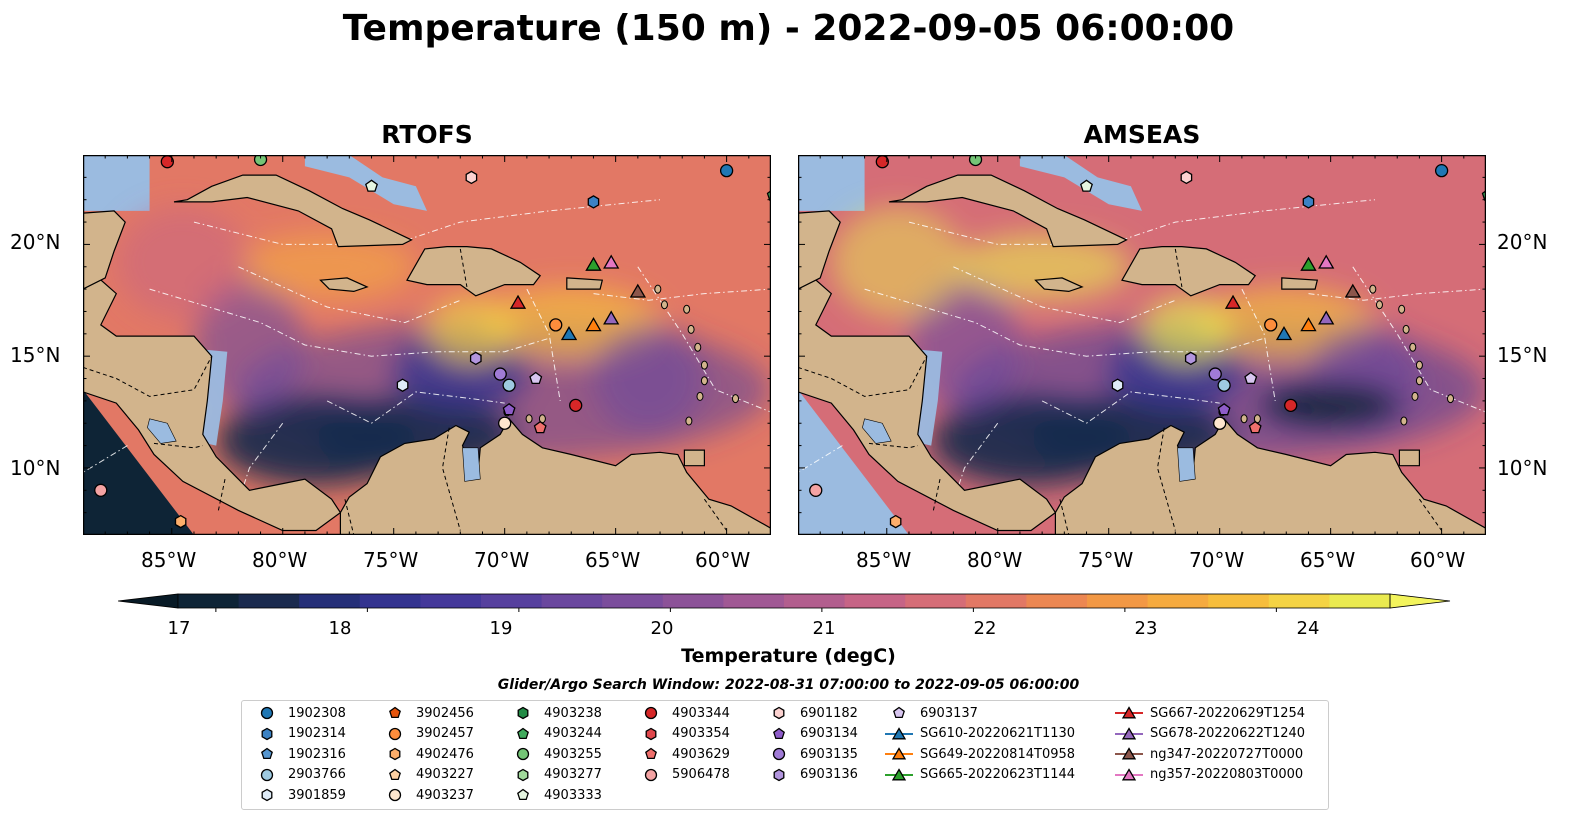  What do you see at coordinates (1227, 774) in the screenshot?
I see `legend-label: ng357-20220803T0000` at bounding box center [1227, 774].